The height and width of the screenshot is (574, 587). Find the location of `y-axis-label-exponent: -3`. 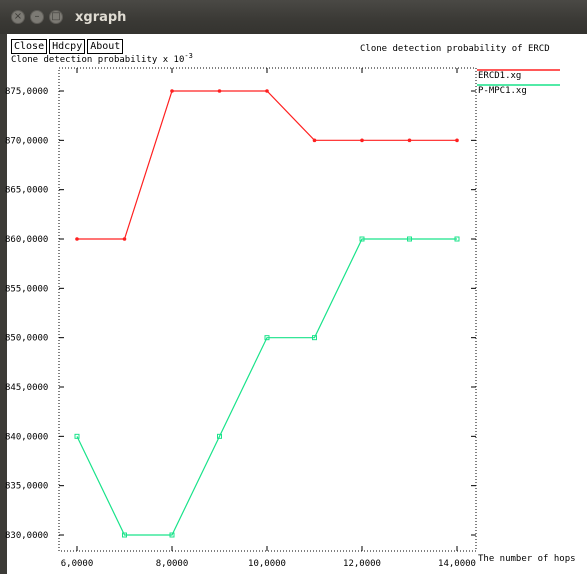

y-axis-label-exponent: -3 is located at coordinates (188, 56).